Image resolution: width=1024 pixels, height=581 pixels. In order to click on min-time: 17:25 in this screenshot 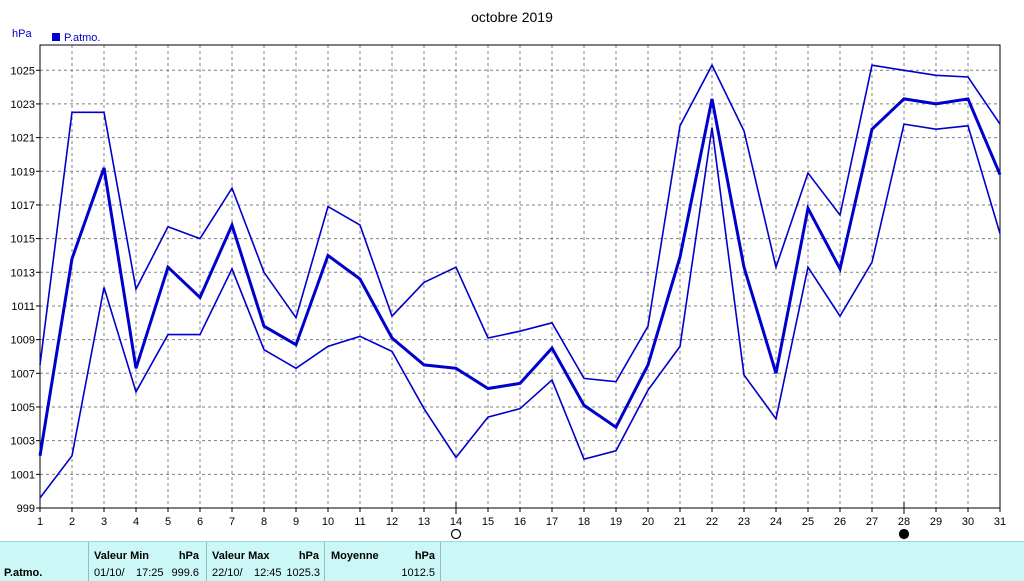, I will do `click(150, 573)`.